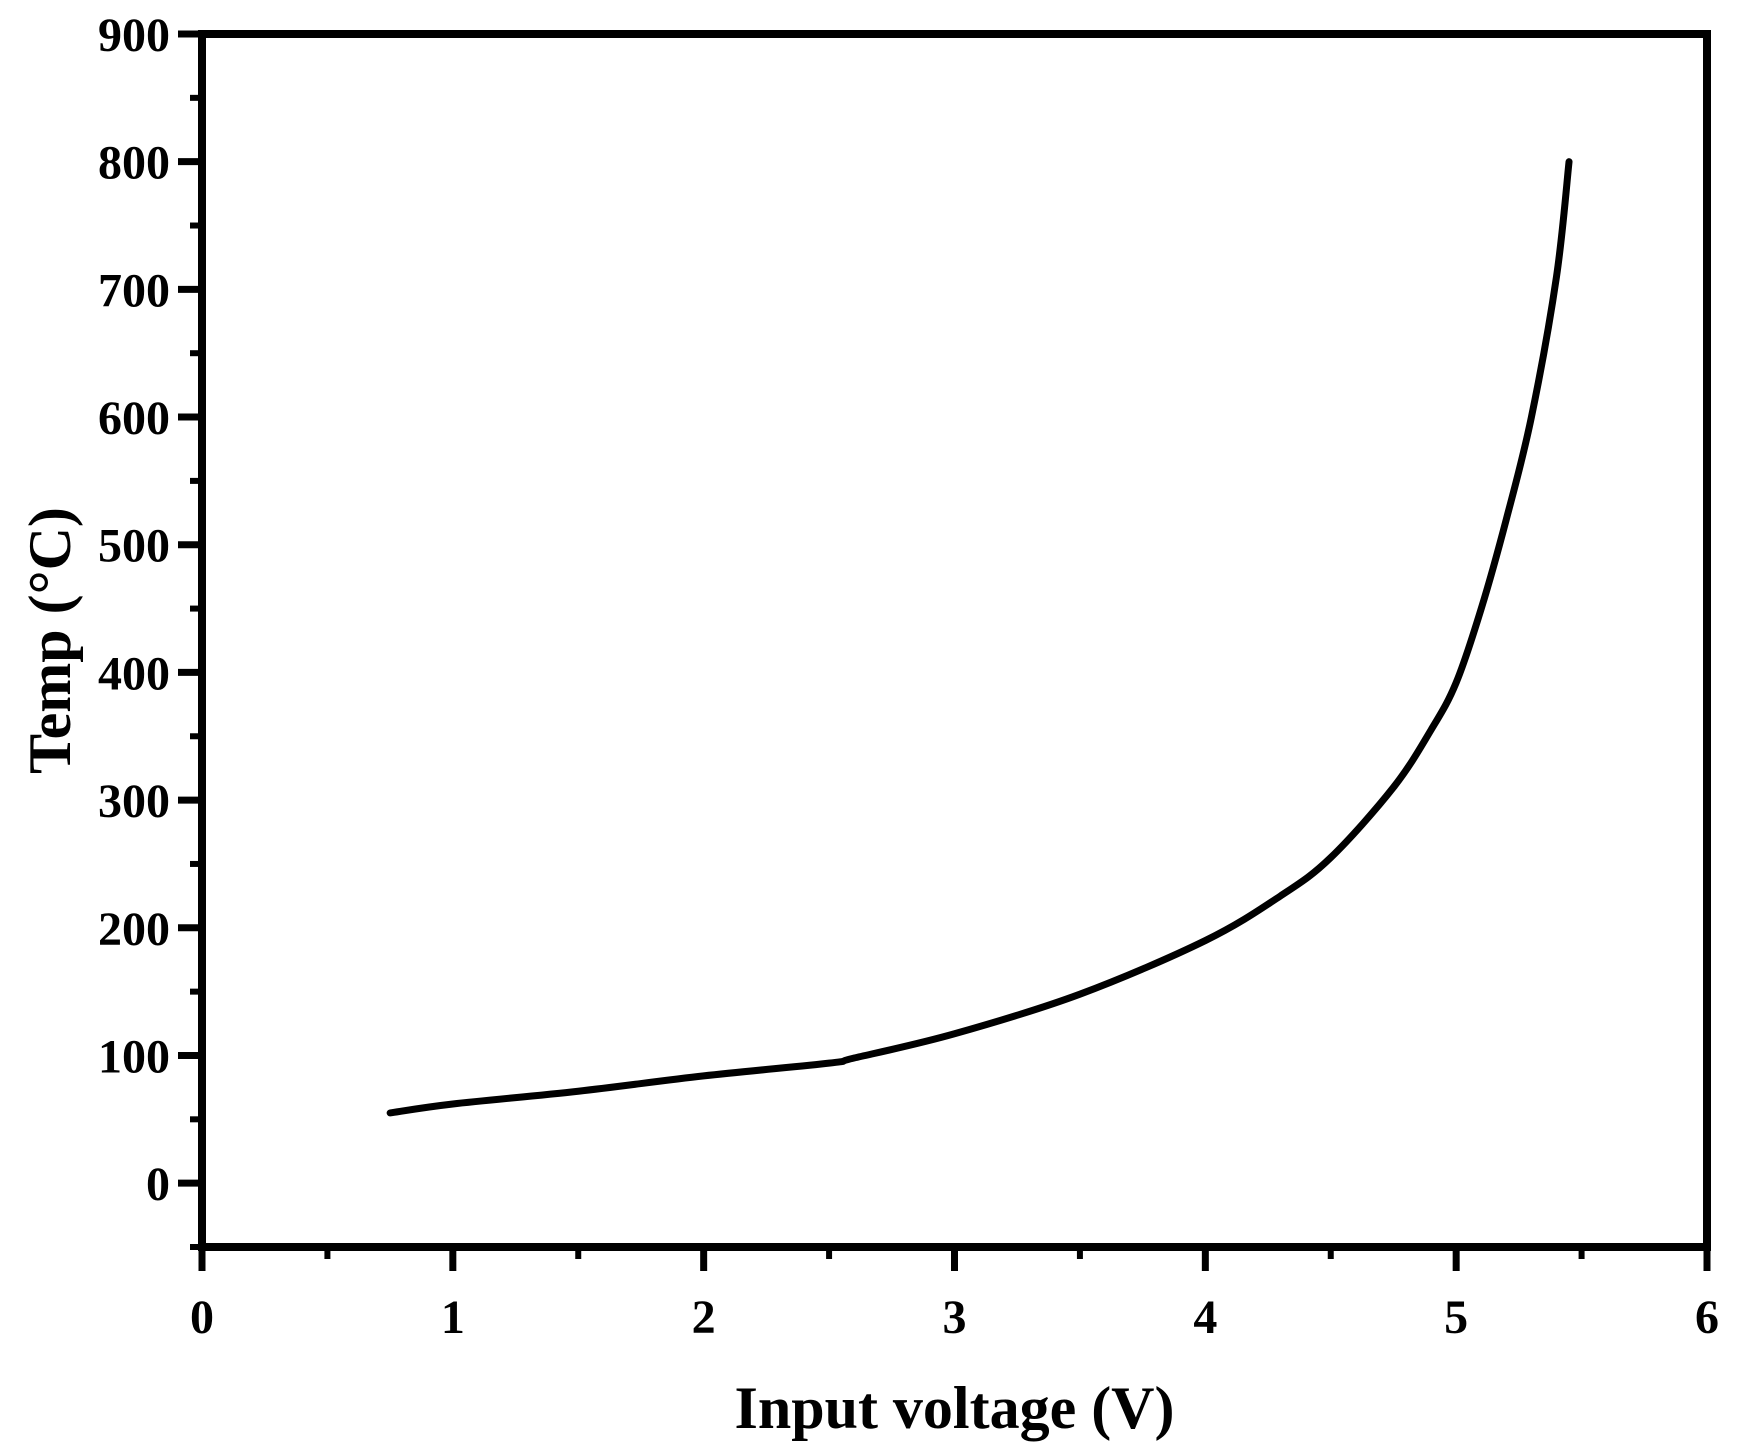 The height and width of the screenshot is (1447, 1743). I want to click on x-tick-label: 1, so click(453, 1317).